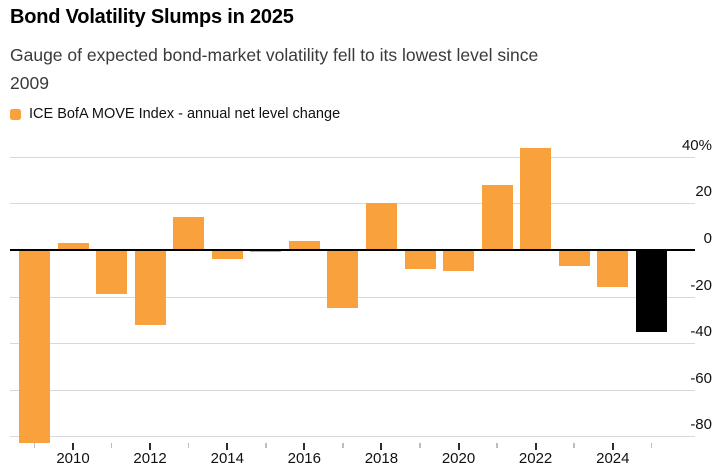 Image resolution: width=715 pixels, height=476 pixels. What do you see at coordinates (227, 458) in the screenshot?
I see `x-axis-label-2014: 2014` at bounding box center [227, 458].